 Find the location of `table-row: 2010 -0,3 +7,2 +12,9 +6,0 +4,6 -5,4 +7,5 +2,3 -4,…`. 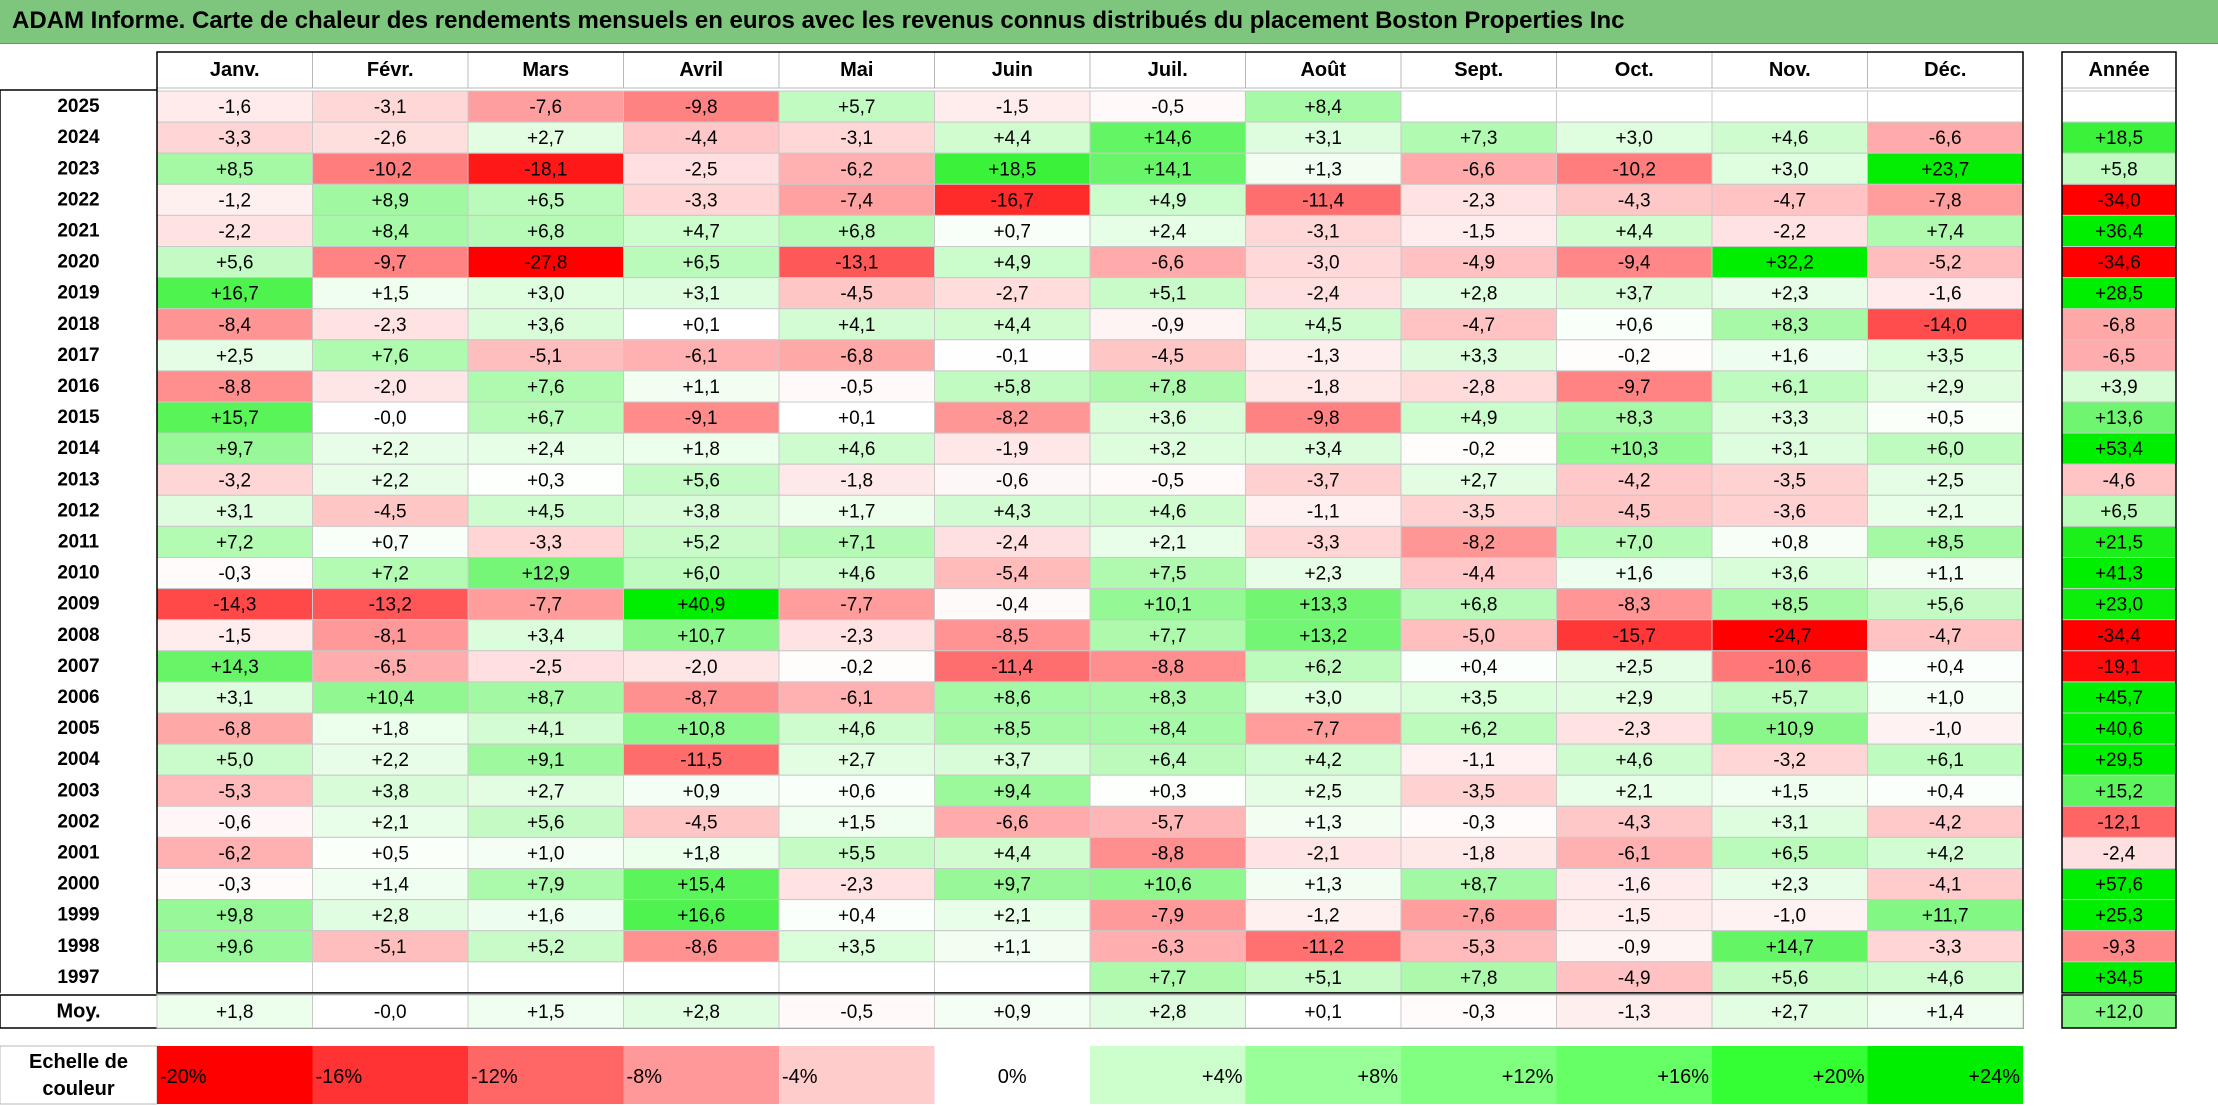

table-row: 2010 -0,3 +7,2 +12,9 +6,0 +4,6 -5,4 +7,5 +2,3 -4,… is located at coordinates (1117, 573).